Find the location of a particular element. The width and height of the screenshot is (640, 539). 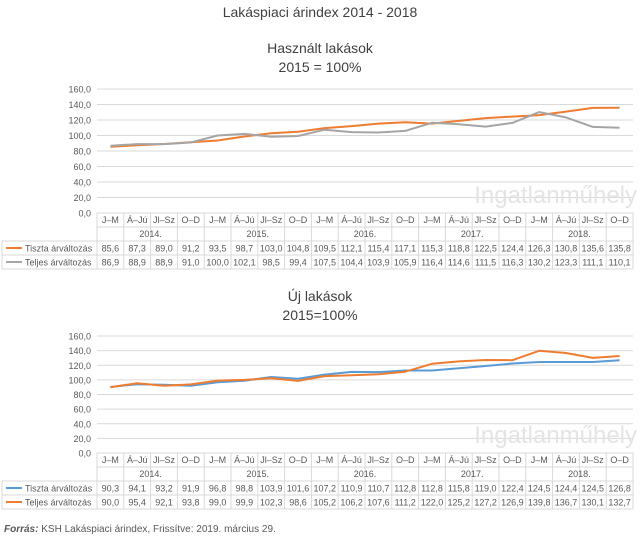

data-label: 88,9 is located at coordinates (137, 263).